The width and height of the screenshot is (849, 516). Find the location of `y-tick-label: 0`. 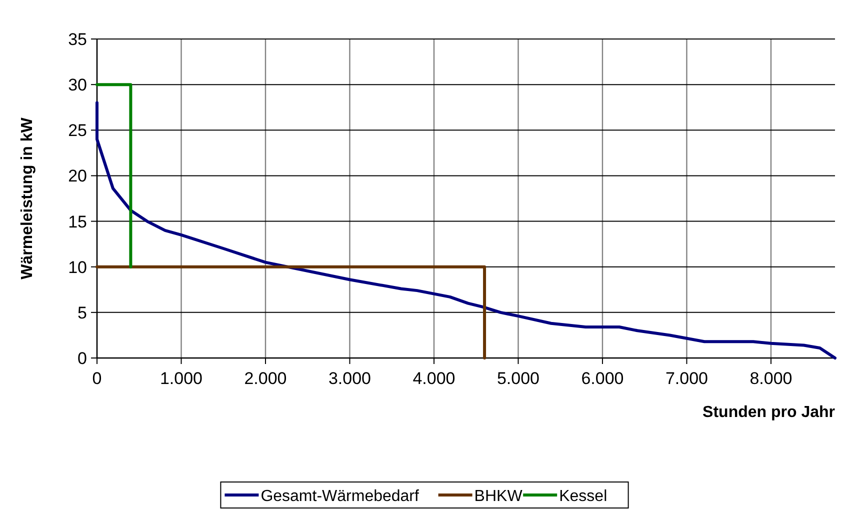

y-tick-label: 0 is located at coordinates (82, 358).